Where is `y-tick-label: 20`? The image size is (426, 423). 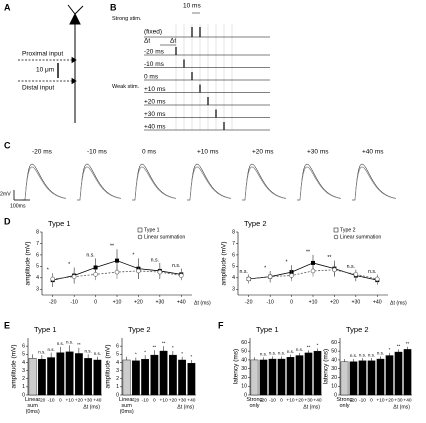 y-tick-label: 20 is located at coordinates (244, 378).